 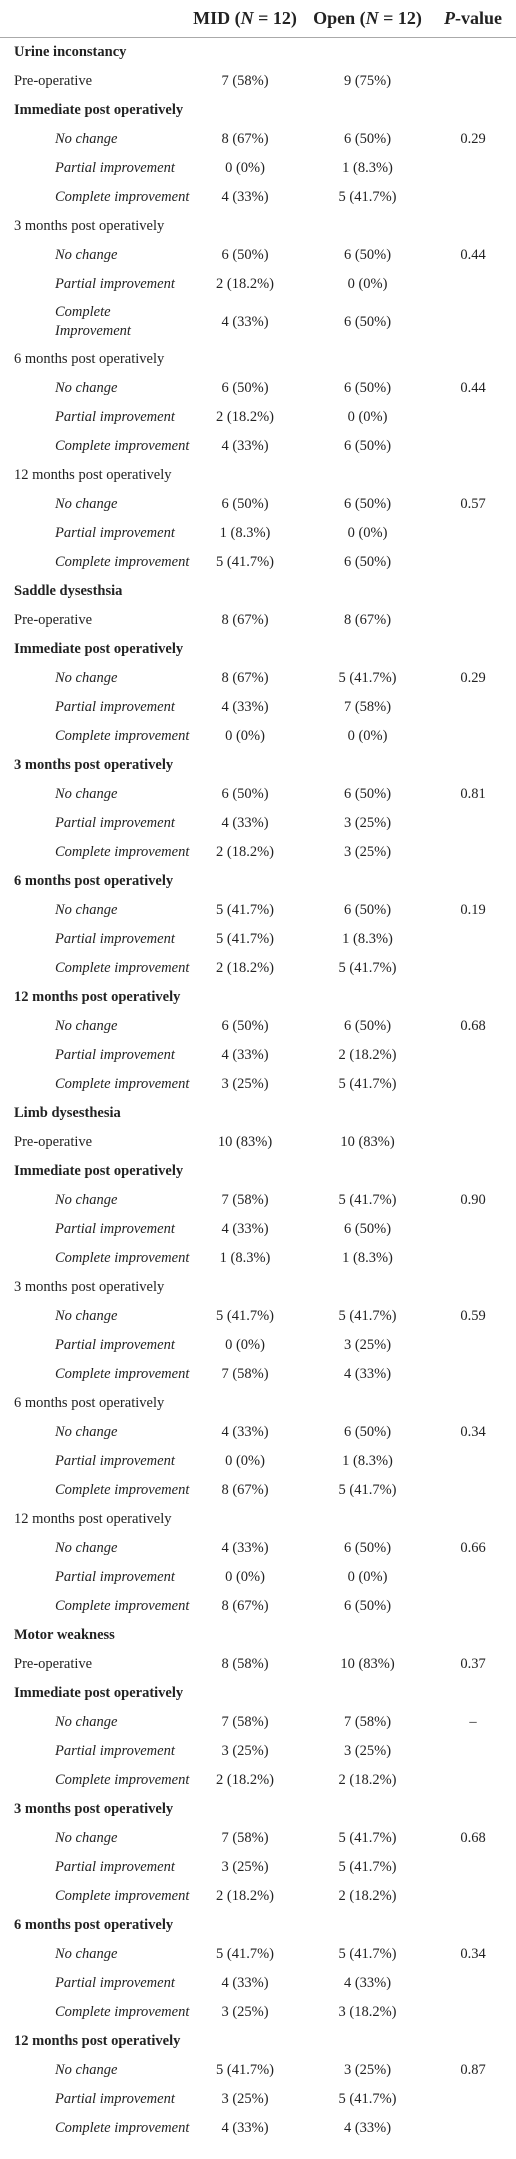 What do you see at coordinates (64, 1635) in the screenshot?
I see `label-text: Motor weakness` at bounding box center [64, 1635].